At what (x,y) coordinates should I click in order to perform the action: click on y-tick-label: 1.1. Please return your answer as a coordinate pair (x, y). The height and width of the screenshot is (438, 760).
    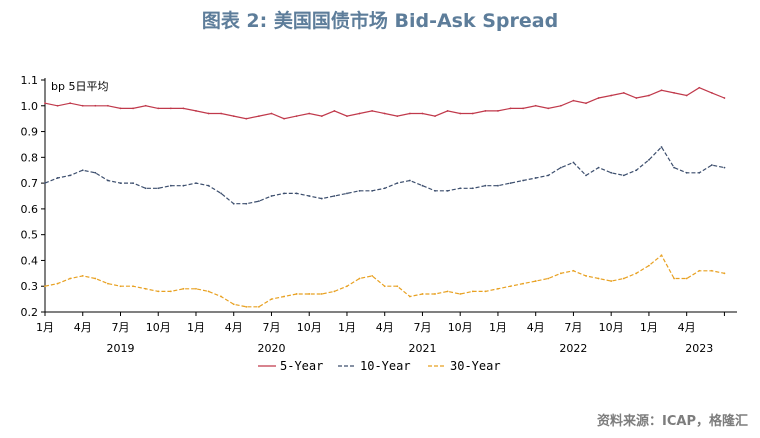
    Looking at the image, I should click on (30, 80).